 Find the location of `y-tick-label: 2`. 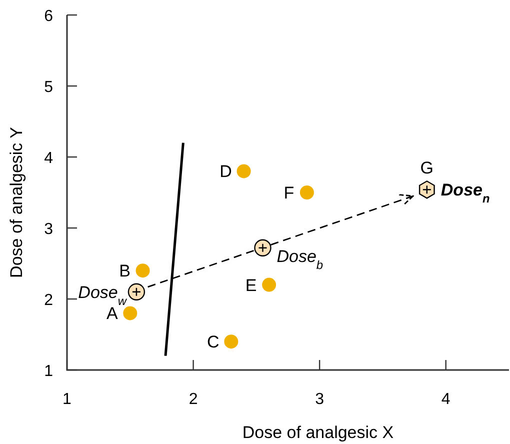

y-tick-label: 2 is located at coordinates (49, 300).